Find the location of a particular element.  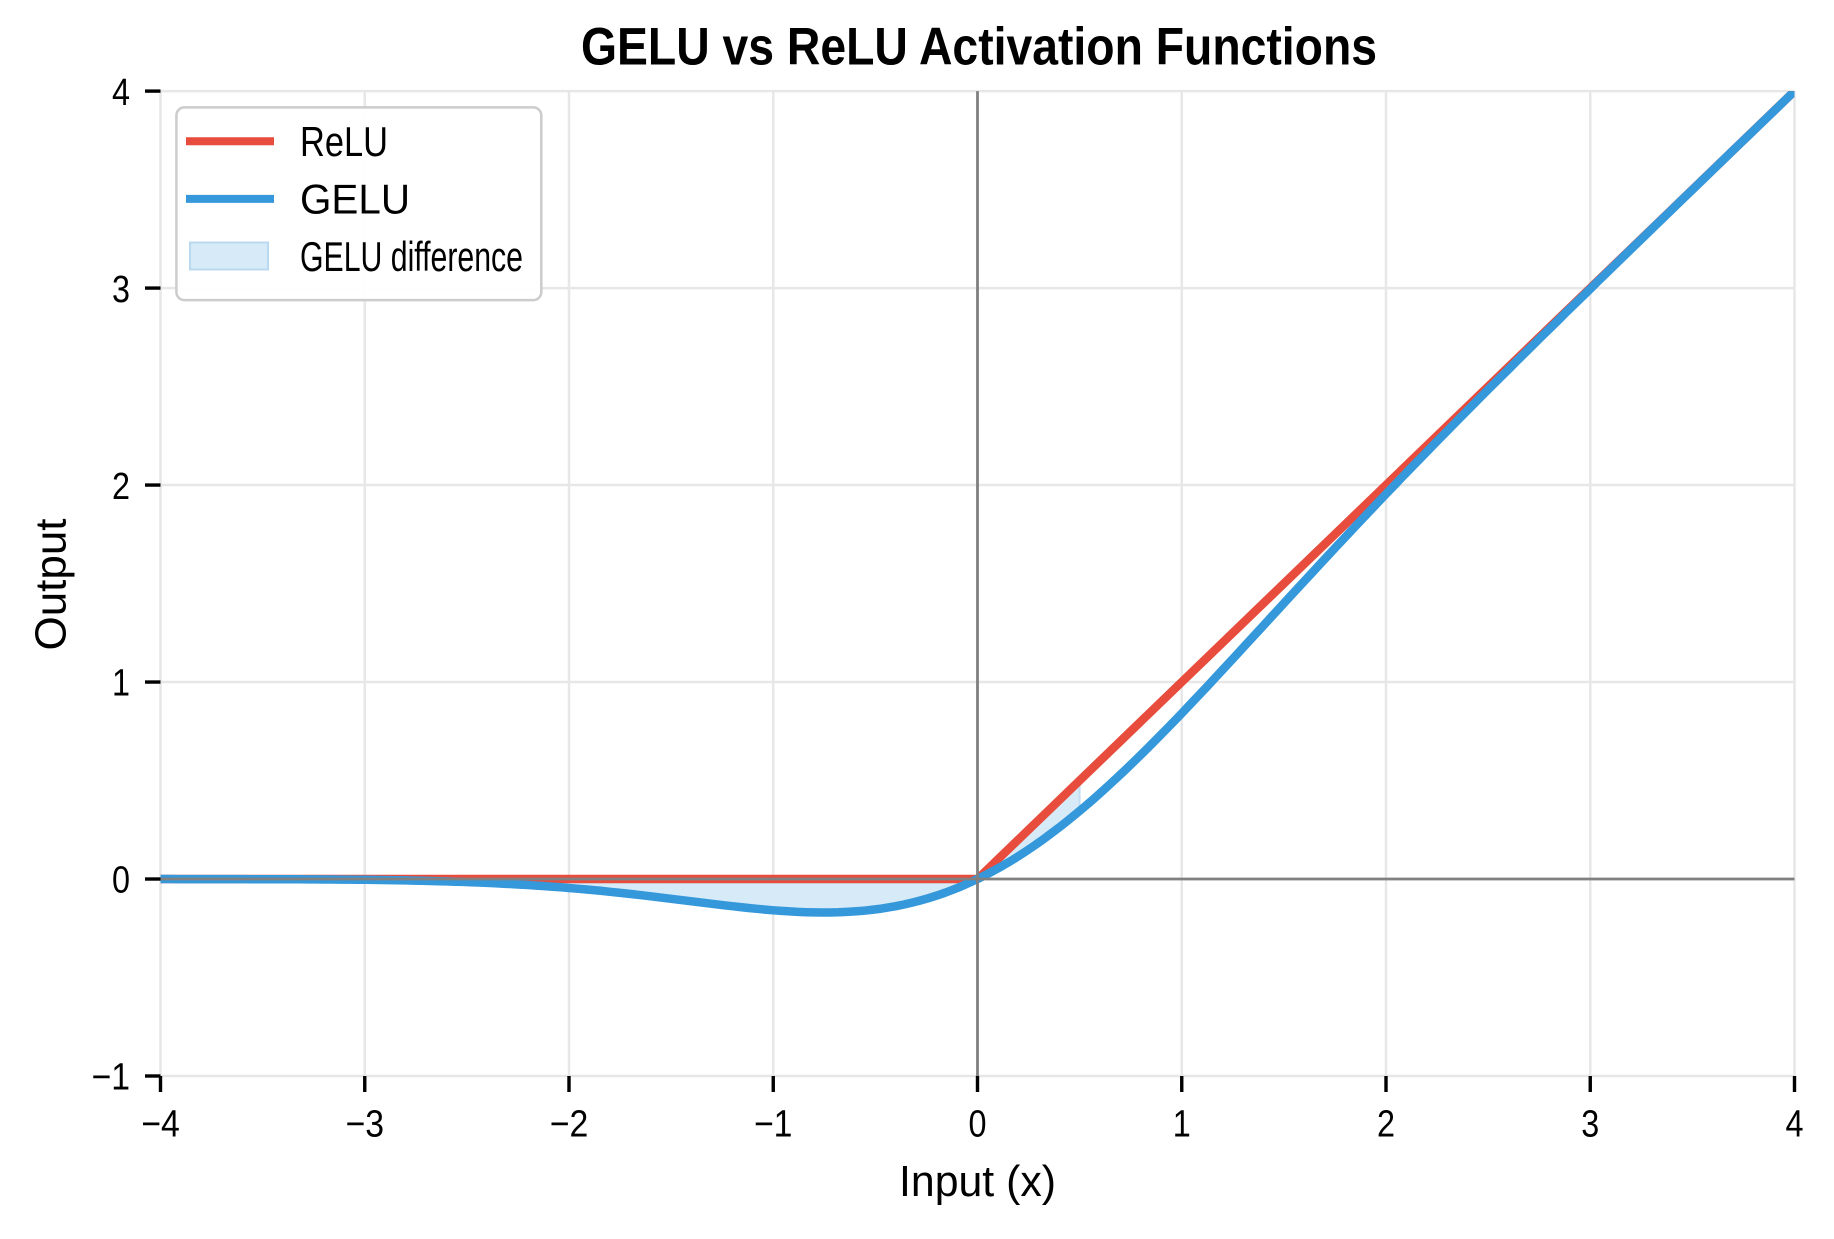

svg-text: −2 is located at coordinates (569, 1125).